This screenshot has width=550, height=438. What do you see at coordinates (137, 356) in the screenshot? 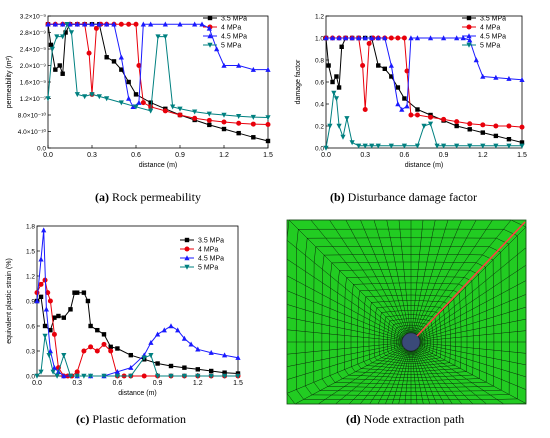
I see `series-line` at bounding box center [137, 356].